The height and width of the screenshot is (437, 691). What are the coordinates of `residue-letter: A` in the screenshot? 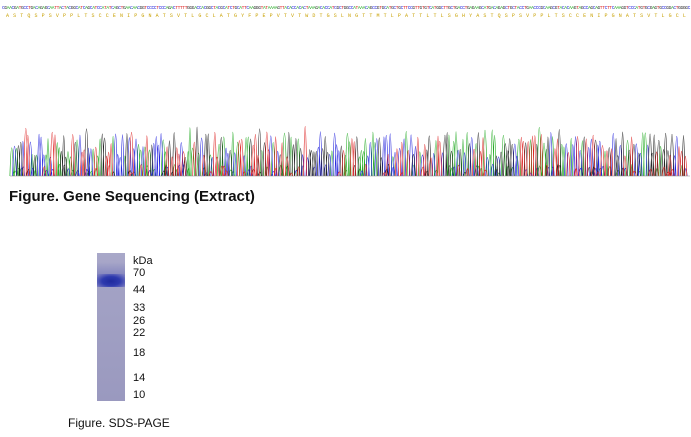 It's located at (627, 16).